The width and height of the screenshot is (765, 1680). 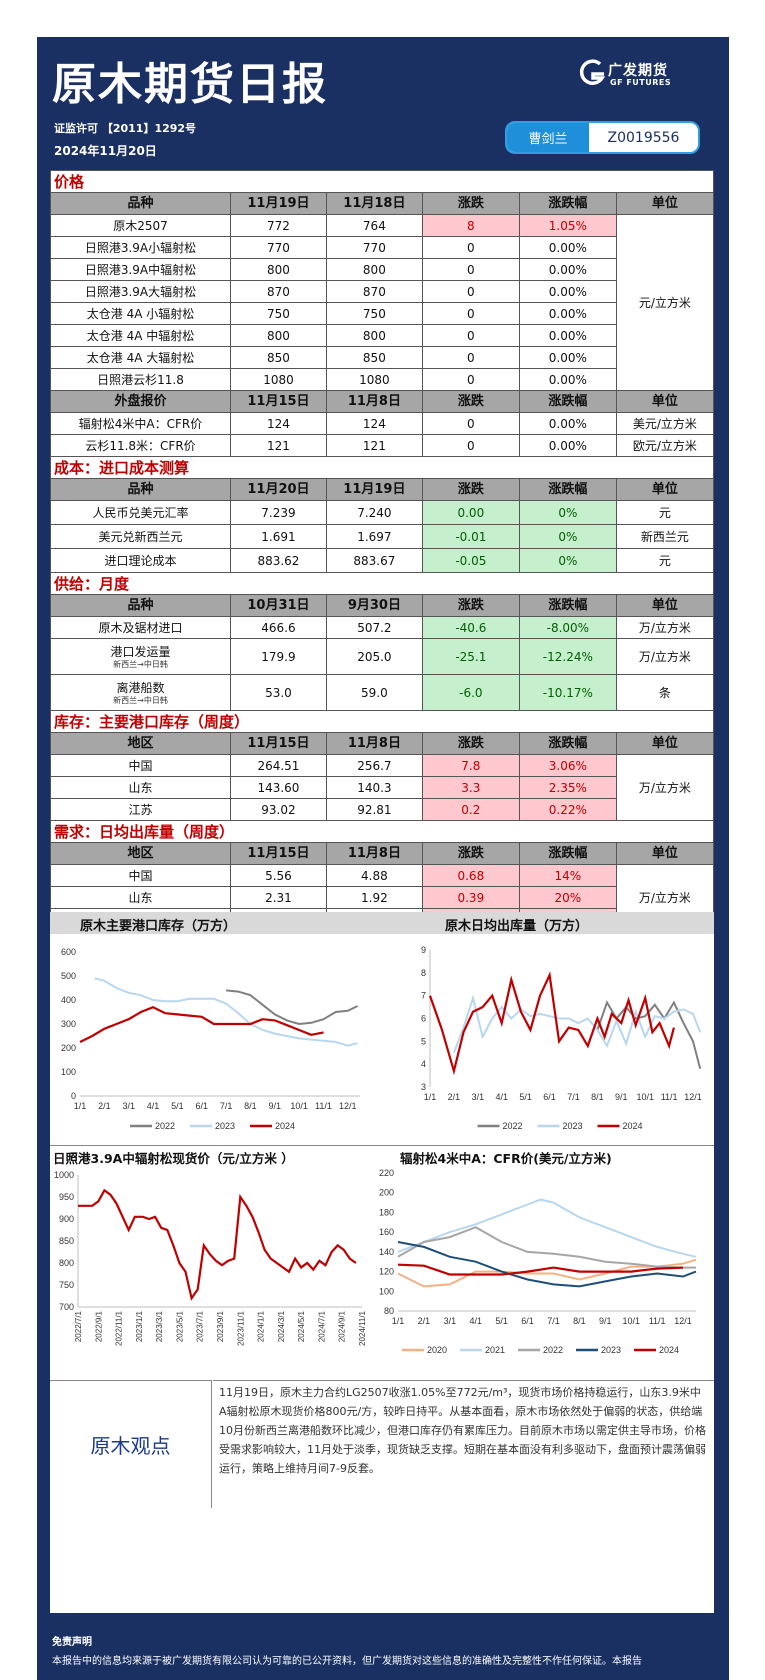 What do you see at coordinates (513, 1126) in the screenshot?
I see `legend-label-2022: 2022` at bounding box center [513, 1126].